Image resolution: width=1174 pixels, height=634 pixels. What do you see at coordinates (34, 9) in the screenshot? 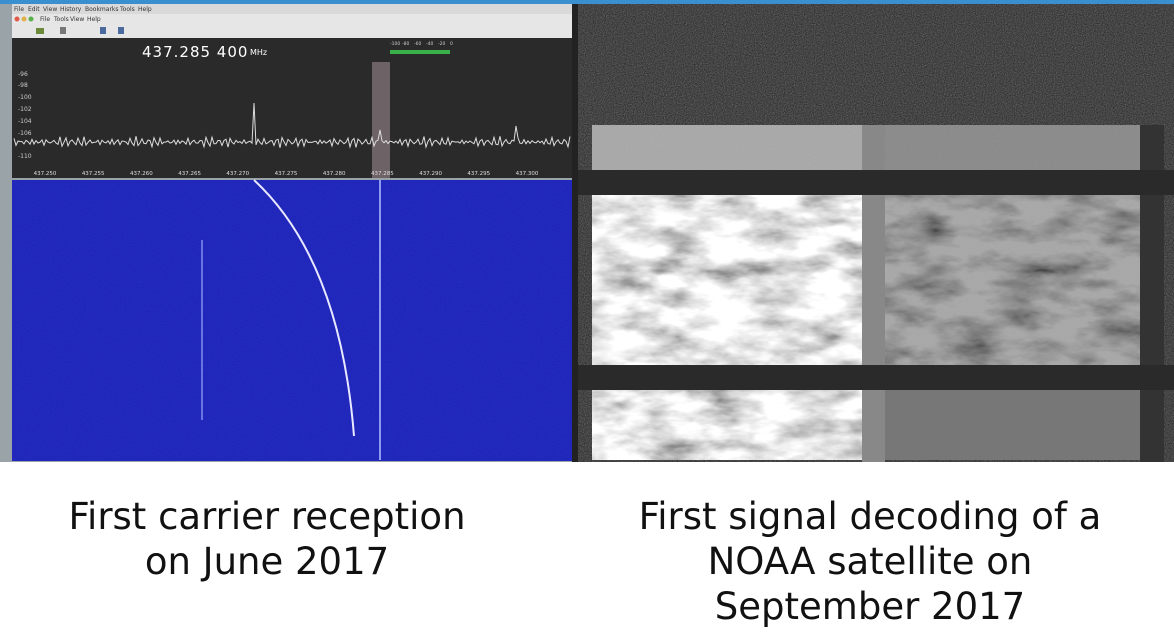
I see `menu-item: Edit` at bounding box center [34, 9].